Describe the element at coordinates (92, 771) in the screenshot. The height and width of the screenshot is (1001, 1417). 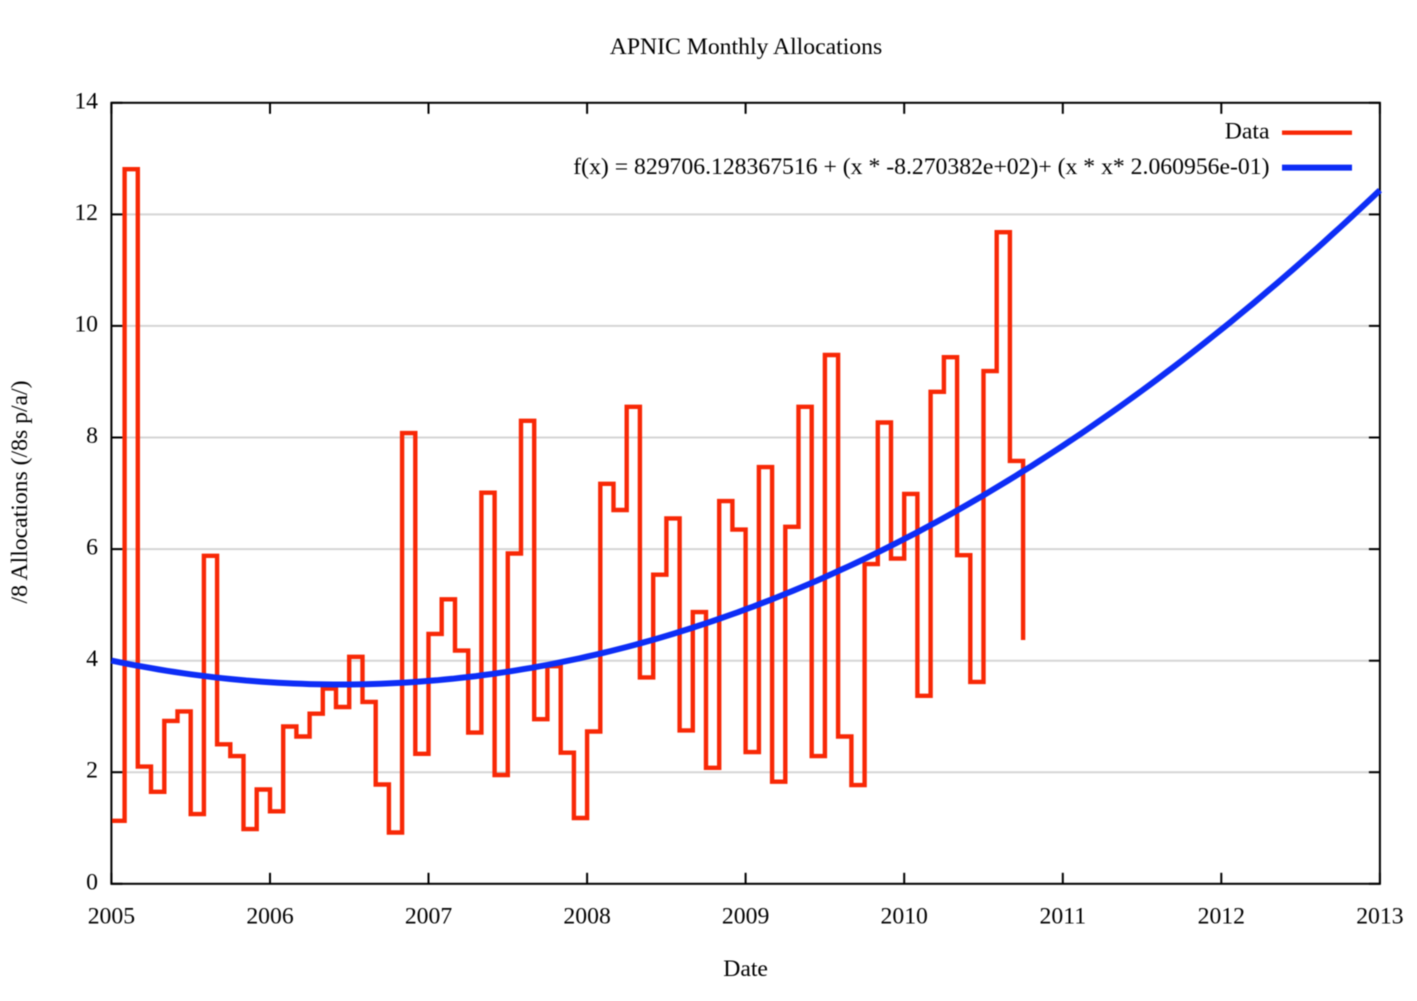
I see `svg-text: 2` at that location.